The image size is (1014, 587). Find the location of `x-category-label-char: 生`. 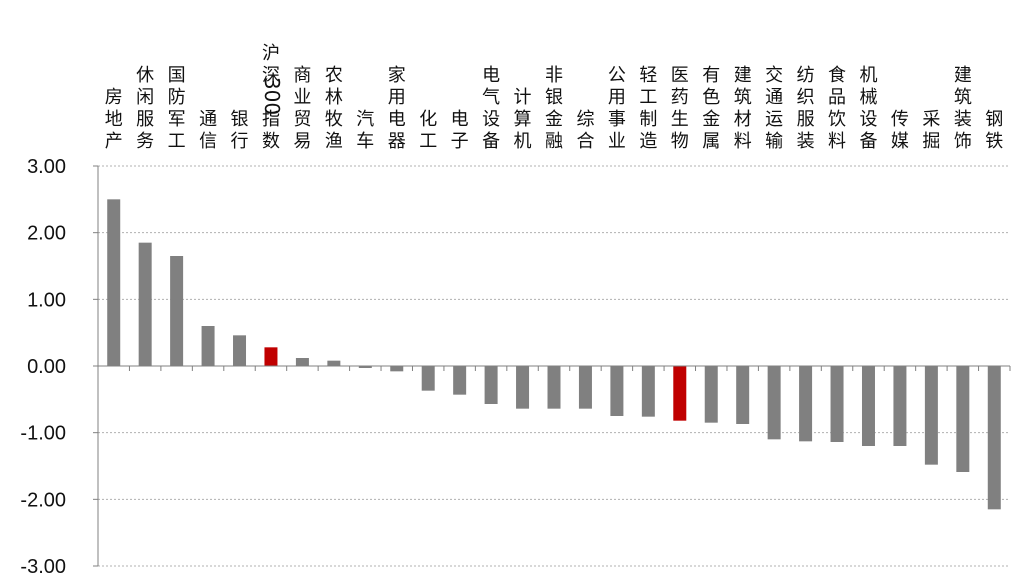

x-category-label-char: 生 is located at coordinates (680, 119).